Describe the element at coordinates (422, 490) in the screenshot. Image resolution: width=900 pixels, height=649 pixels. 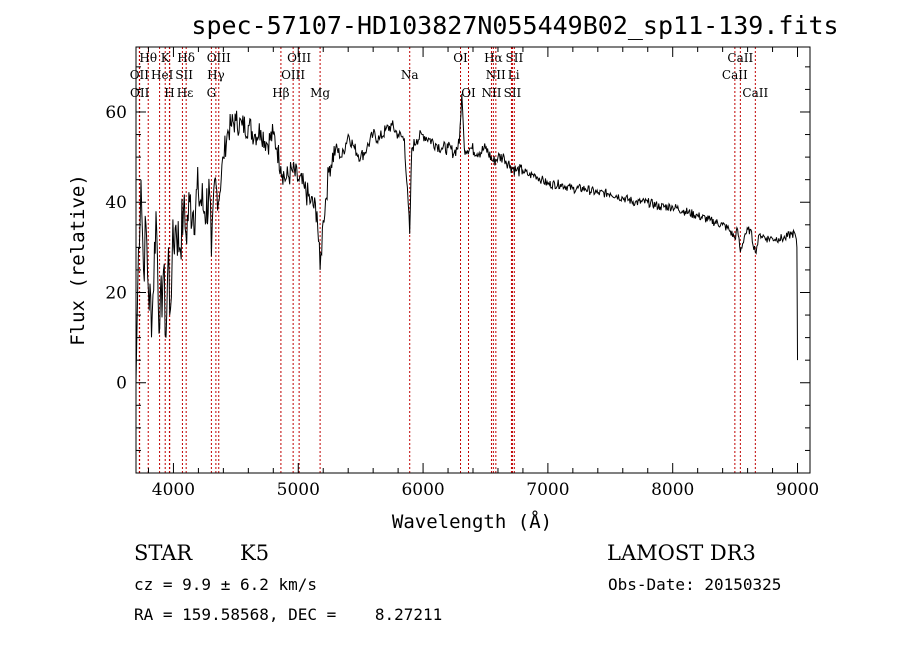
I see `x-tick-label: 6000` at that location.